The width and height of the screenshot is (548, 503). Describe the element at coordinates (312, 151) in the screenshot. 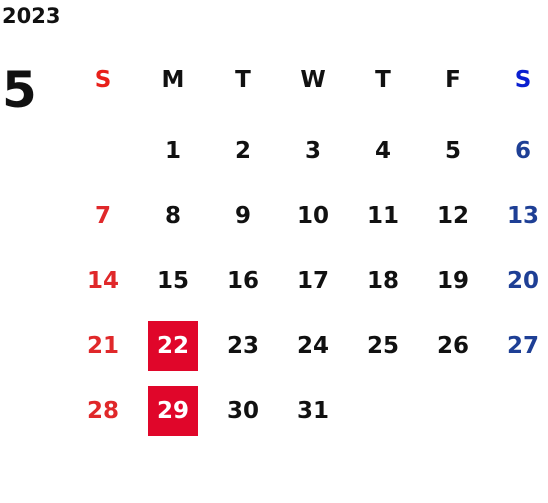

I see `day: 3` at that location.